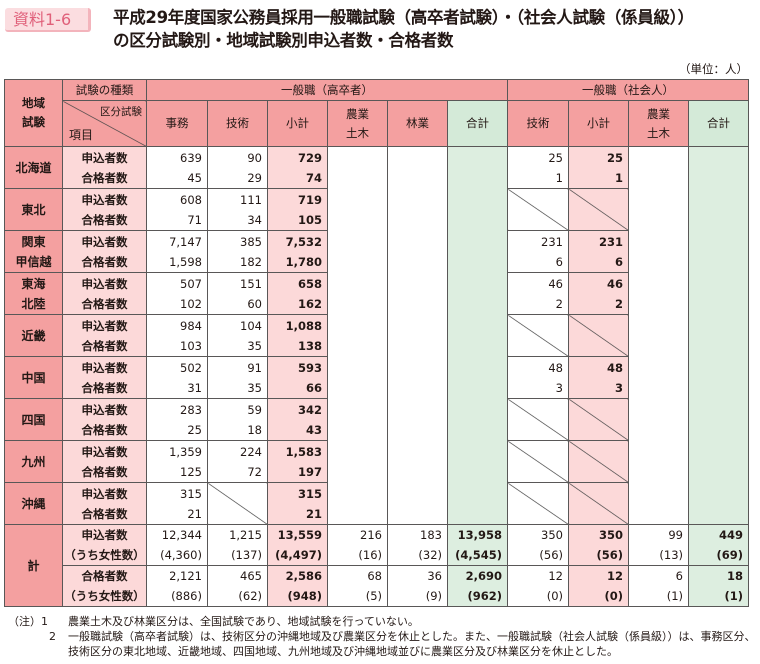 The image size is (760, 664). What do you see at coordinates (313, 387) in the screenshot?
I see `value-passers: 66` at bounding box center [313, 387].